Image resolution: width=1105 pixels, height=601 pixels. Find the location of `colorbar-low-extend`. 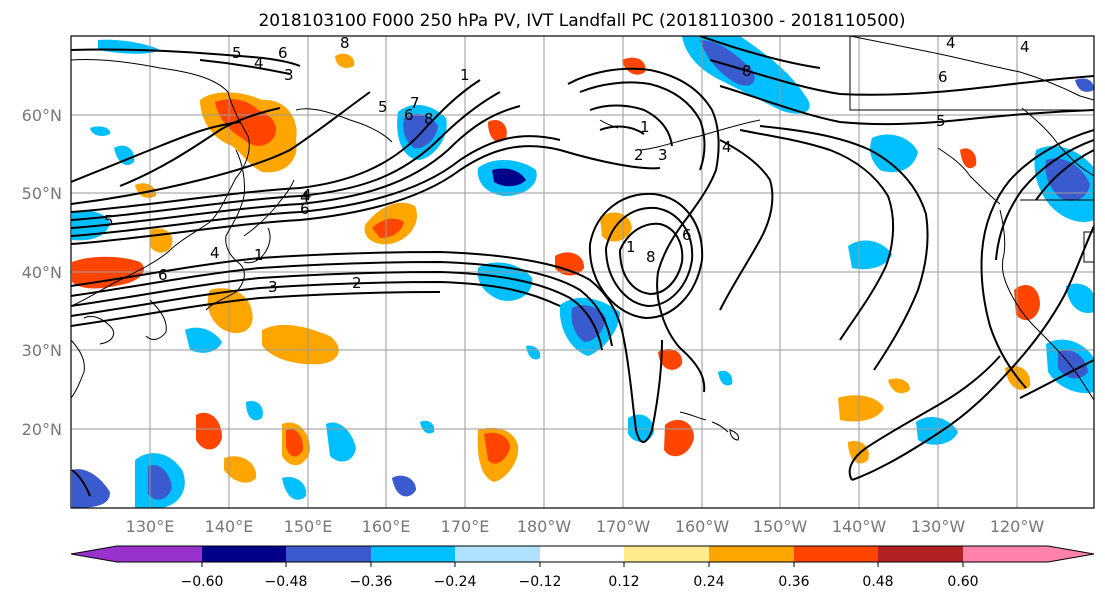

colorbar-low-extend is located at coordinates (94, 554).